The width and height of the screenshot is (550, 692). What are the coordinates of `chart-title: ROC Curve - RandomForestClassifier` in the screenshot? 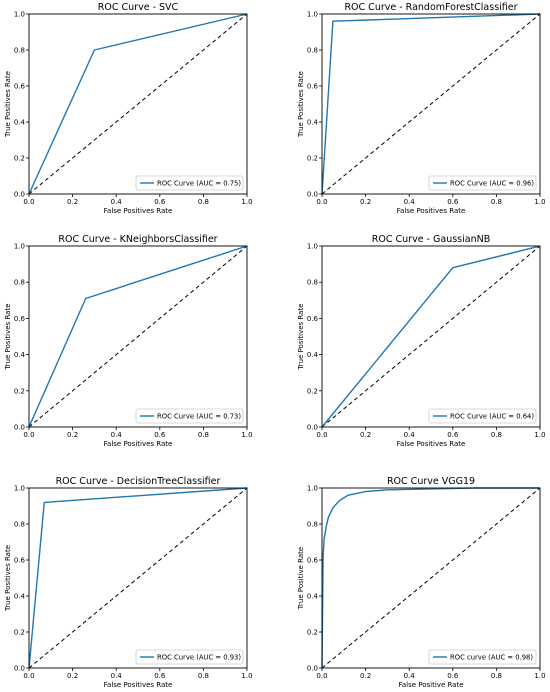 It's located at (430, 7).